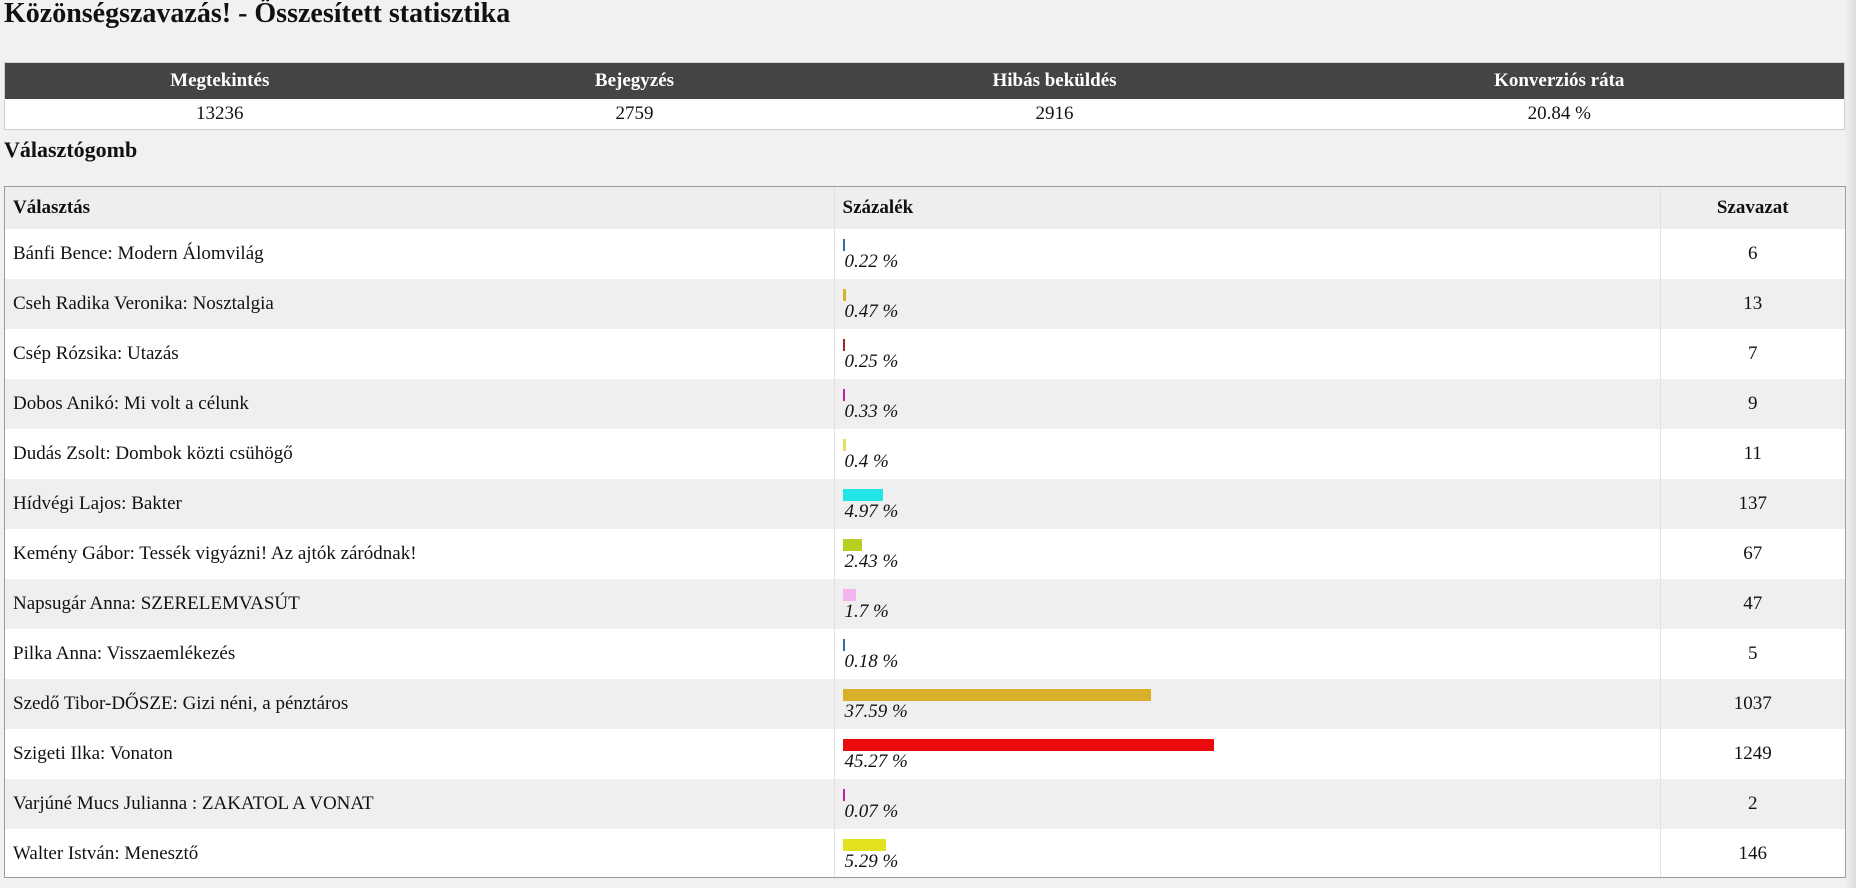  I want to click on votes-cell: 1249, so click(1752, 754).